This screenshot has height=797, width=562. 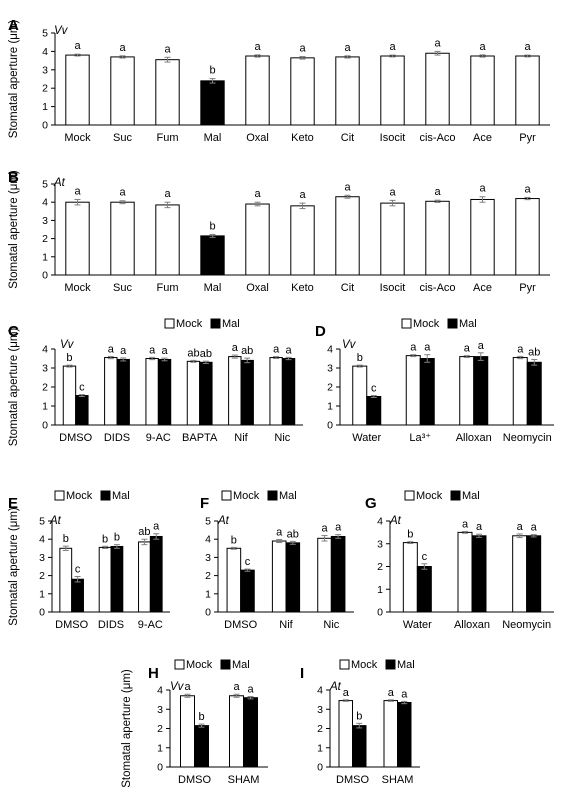 What do you see at coordinates (282, 438) in the screenshot?
I see `x-tick-label: Nic` at bounding box center [282, 438].